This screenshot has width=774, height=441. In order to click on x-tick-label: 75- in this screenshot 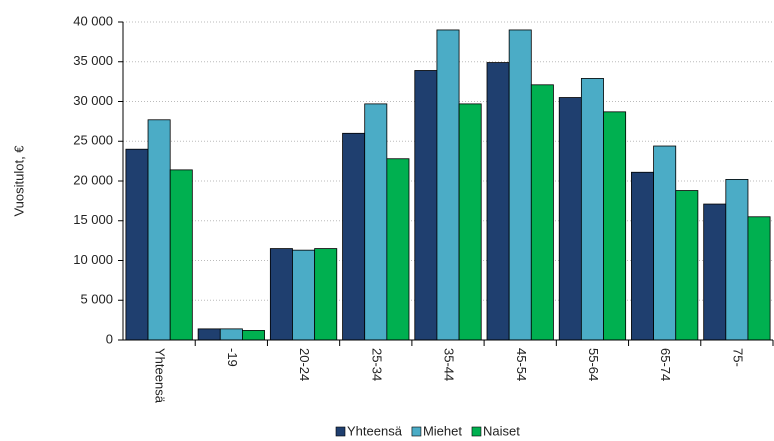, I will do `click(737, 357)`.